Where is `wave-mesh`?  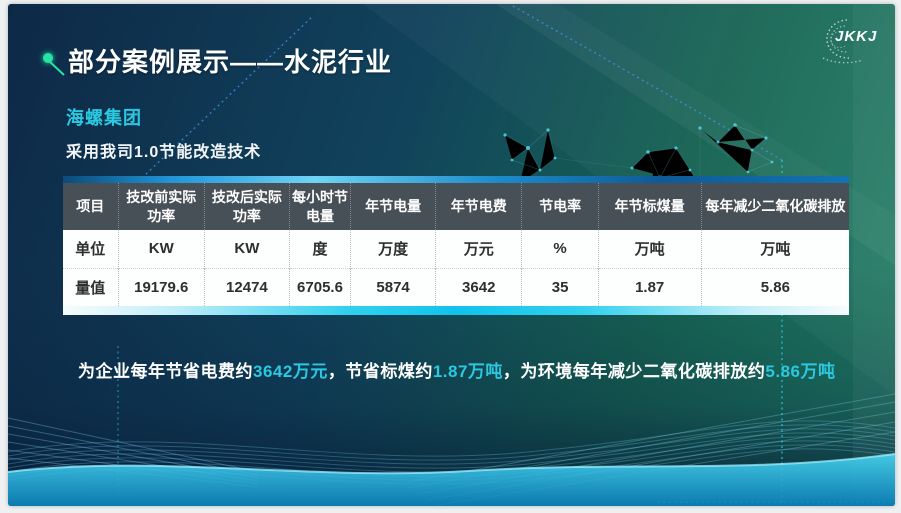
wave-mesh is located at coordinates (451, 452).